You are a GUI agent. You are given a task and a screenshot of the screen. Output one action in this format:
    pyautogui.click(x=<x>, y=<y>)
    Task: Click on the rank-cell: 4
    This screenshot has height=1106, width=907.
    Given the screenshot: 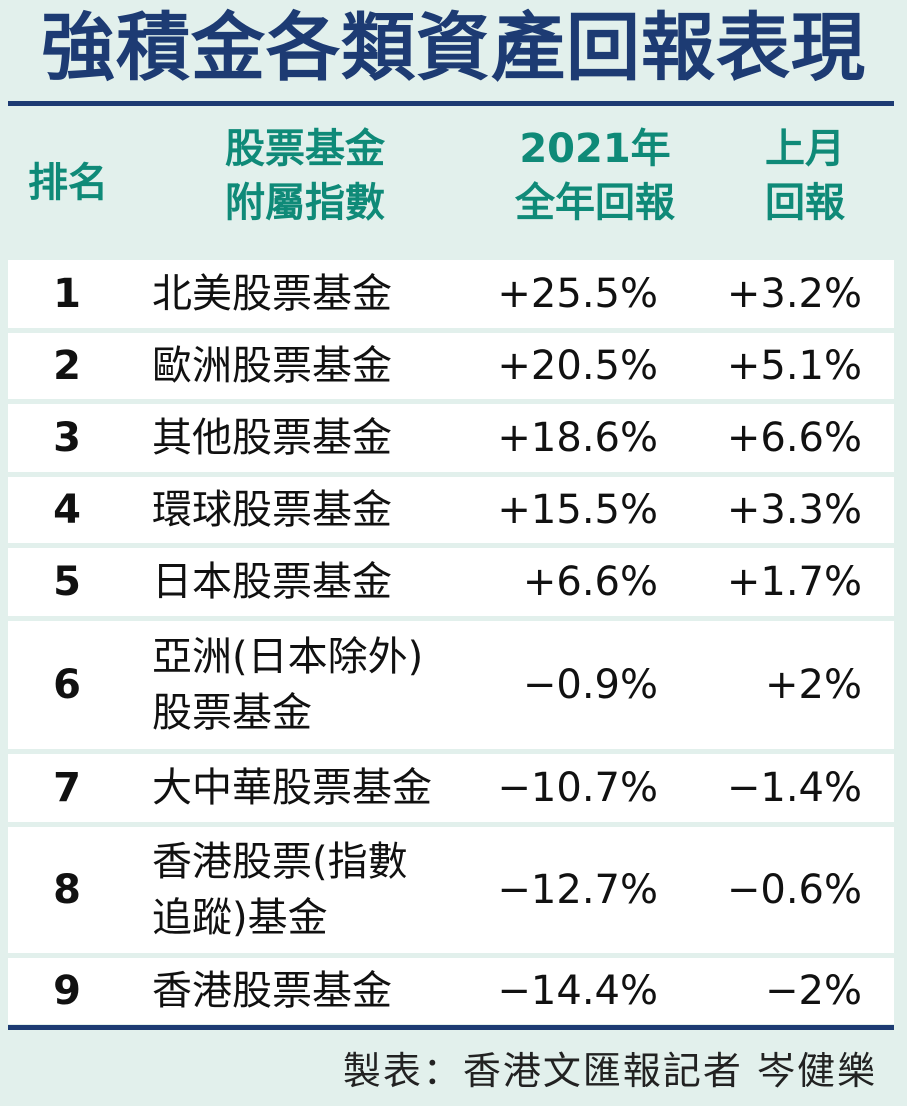 What is the action you would take?
    pyautogui.click(x=67, y=510)
    